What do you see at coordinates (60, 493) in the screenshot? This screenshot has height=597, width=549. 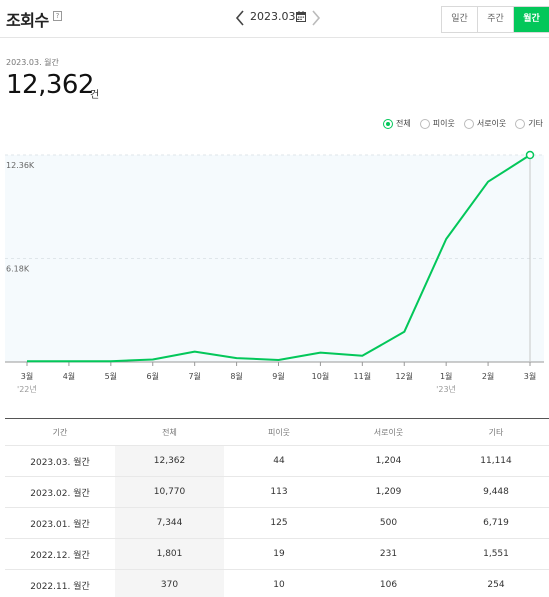 I see `cell-period: 2023.02. 월간` at bounding box center [60, 493].